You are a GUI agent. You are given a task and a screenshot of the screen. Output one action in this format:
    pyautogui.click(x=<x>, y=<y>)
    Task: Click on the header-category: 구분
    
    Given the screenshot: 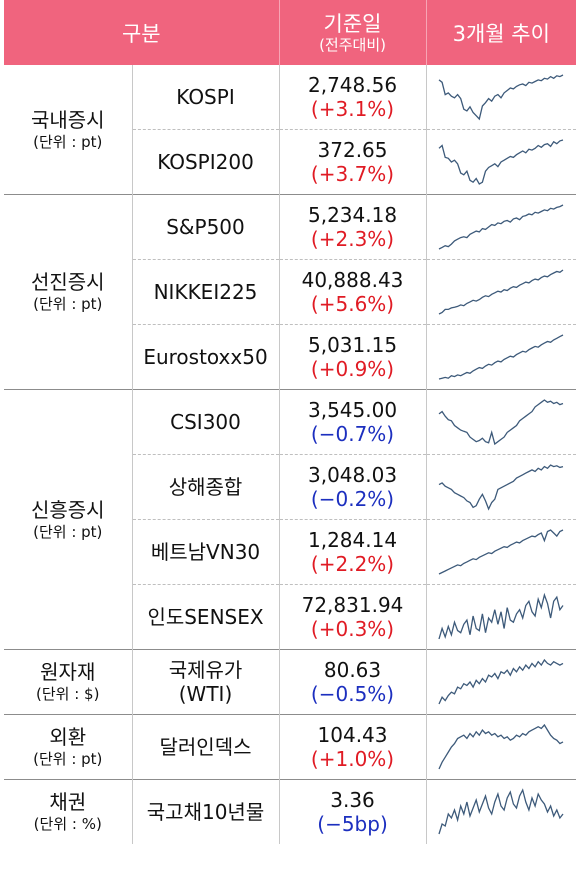 What is the action you would take?
    pyautogui.click(x=142, y=32)
    